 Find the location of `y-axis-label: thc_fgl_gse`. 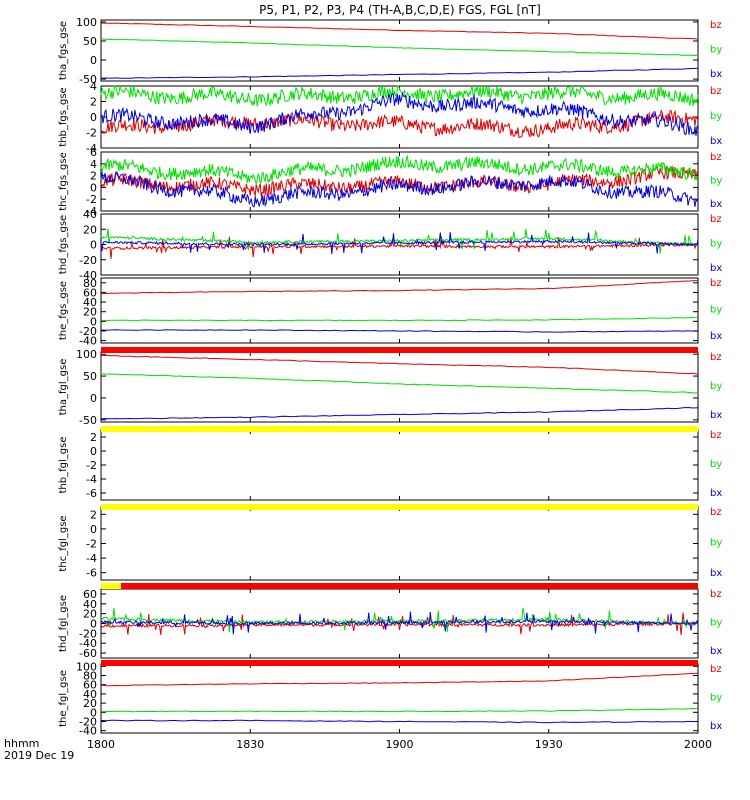

y-axis-label: thc_fgl_gse is located at coordinates (63, 543).